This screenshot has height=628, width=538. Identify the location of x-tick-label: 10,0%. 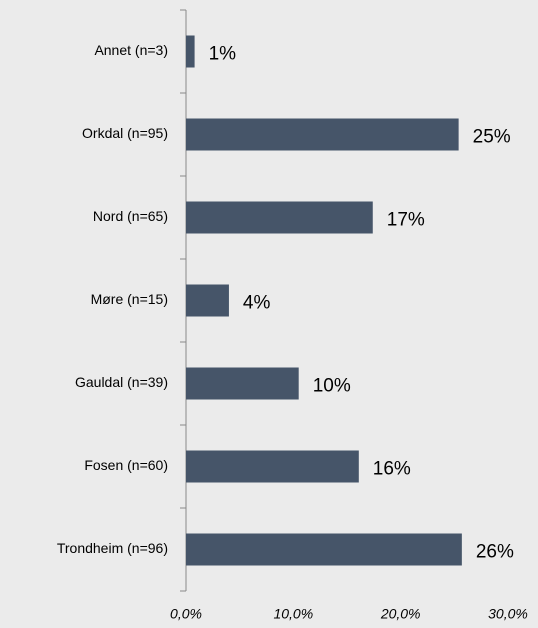
(293, 614).